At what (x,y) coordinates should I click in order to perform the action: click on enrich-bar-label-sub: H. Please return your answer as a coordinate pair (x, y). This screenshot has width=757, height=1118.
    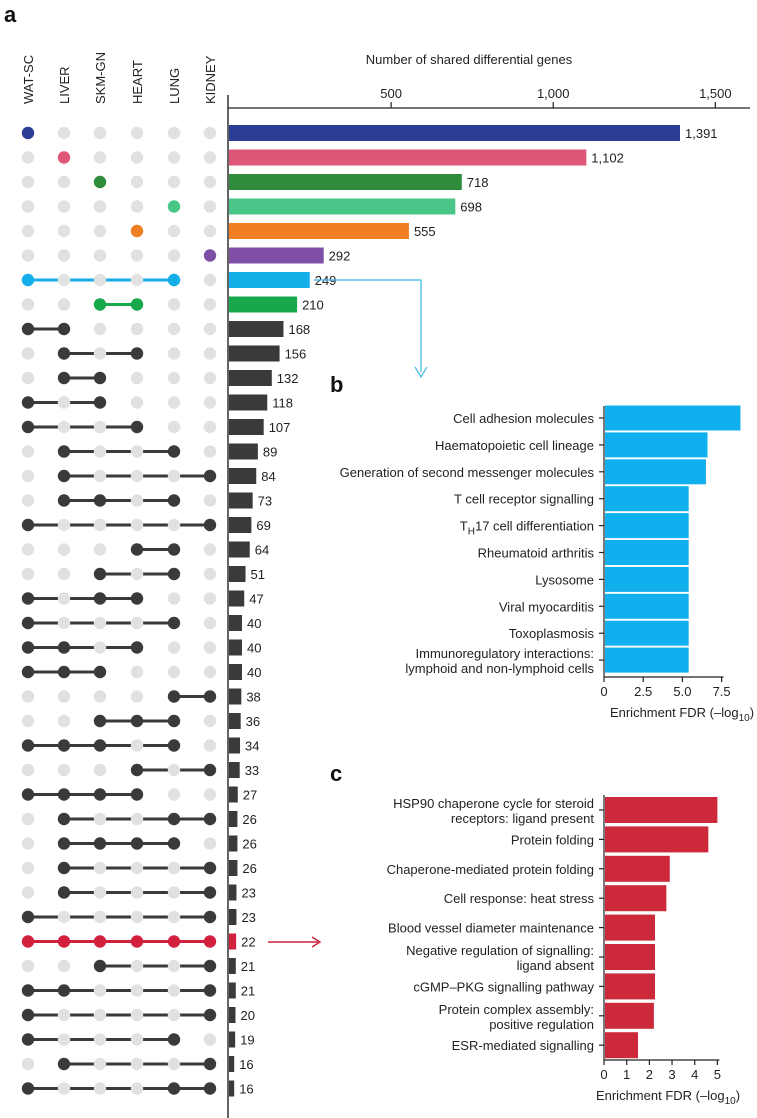
    Looking at the image, I should click on (471, 532).